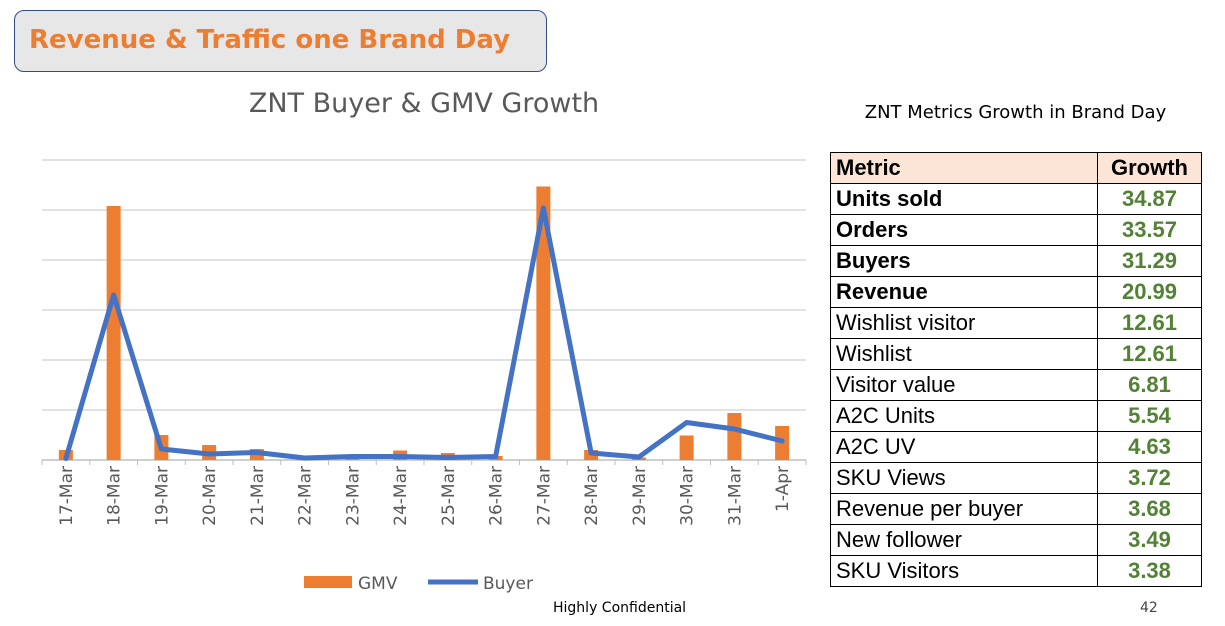 Image resolution: width=1225 pixels, height=626 pixels. Describe the element at coordinates (964, 385) in the screenshot. I see `metric-name-cell: Visitor value` at that location.